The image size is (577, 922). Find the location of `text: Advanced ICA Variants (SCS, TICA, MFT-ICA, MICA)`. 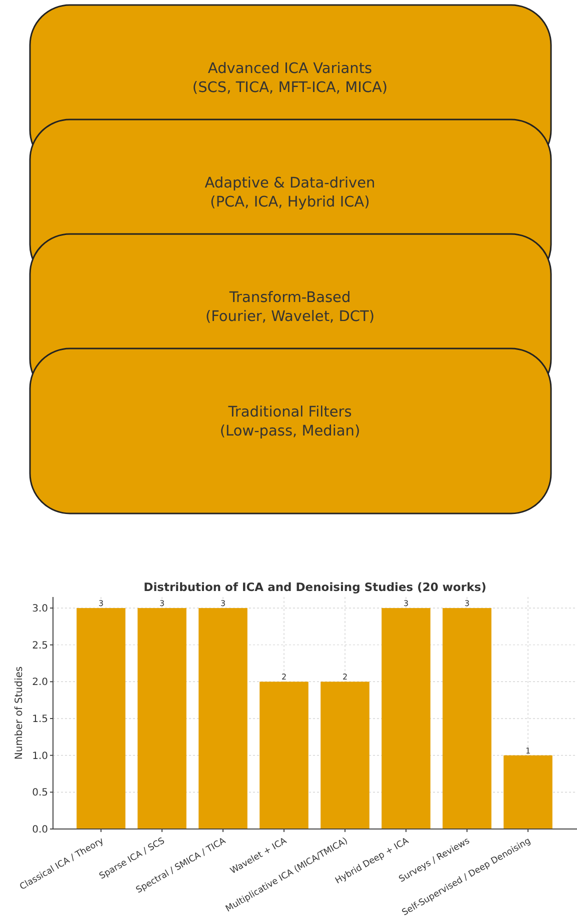

text: Advanced ICA Variants (SCS, TICA, MFT-ICA, MICA) is located at coordinates (290, 78).